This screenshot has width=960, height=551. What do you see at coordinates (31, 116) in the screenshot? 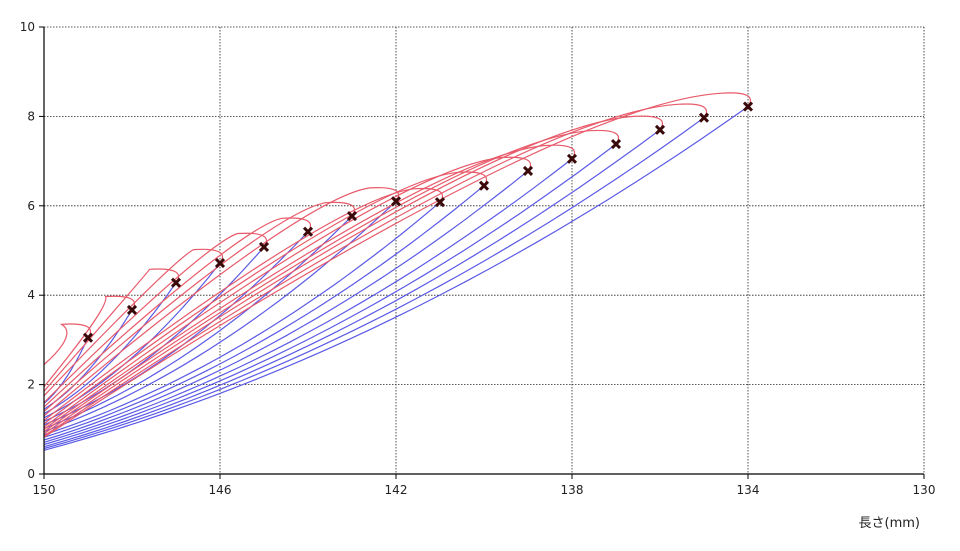
I see `y-tick-label: 8` at bounding box center [31, 116].